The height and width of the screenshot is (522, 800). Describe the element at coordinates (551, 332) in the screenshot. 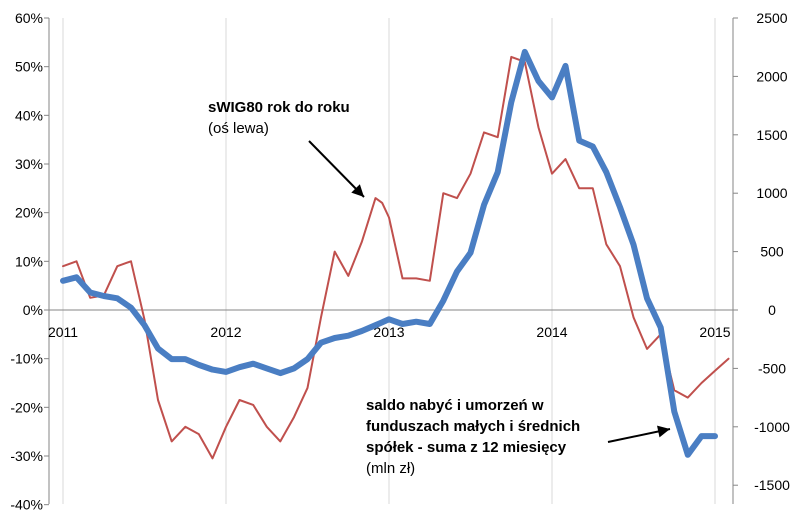

I see `x-tick-label: 2014` at that location.